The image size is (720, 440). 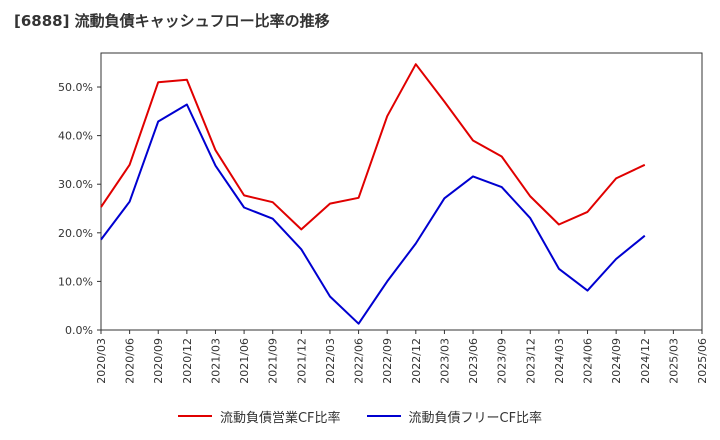 What do you see at coordinates (194, 416) in the screenshot?
I see `legend-swatch-red` at bounding box center [194, 416].